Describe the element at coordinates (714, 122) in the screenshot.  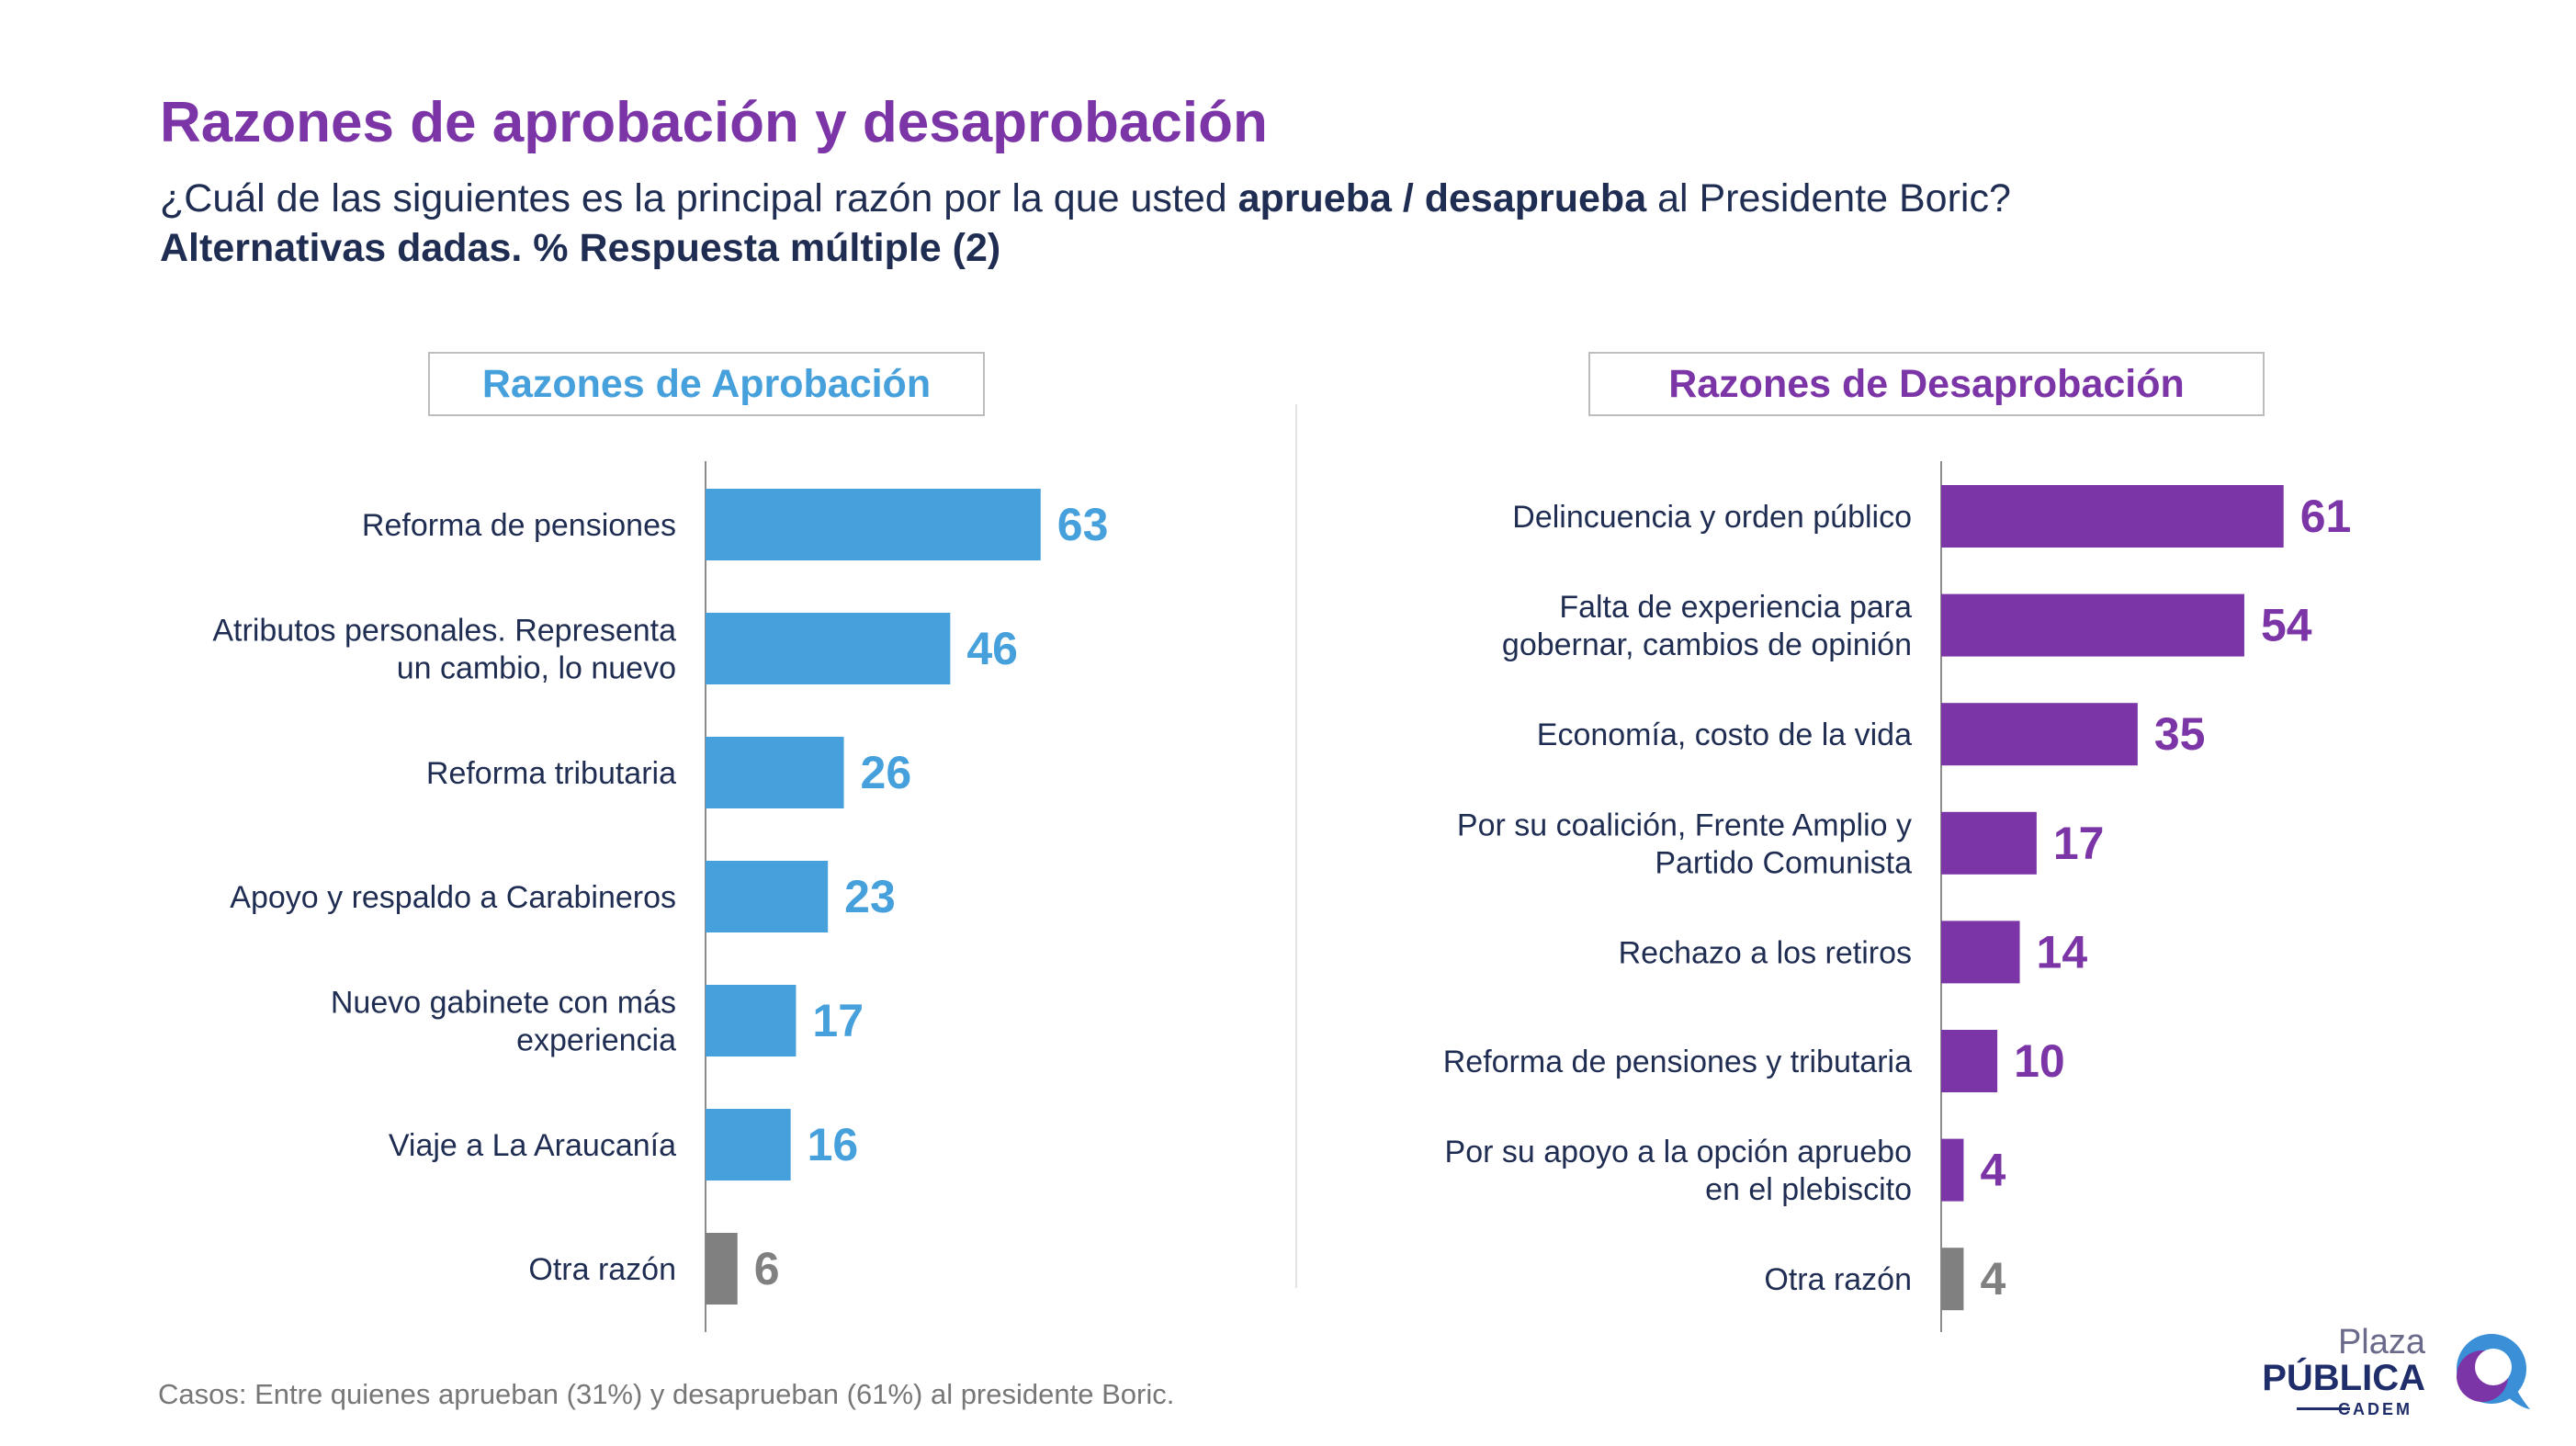
I see `page-title: Razones de aprobación y desaprobación` at that location.